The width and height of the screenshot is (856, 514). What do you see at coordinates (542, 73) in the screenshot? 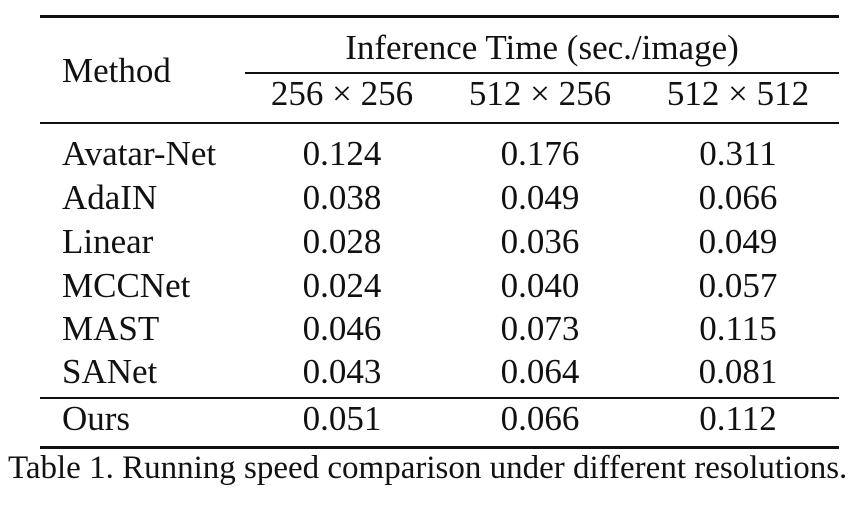
I see `group-header-rule` at bounding box center [542, 73].